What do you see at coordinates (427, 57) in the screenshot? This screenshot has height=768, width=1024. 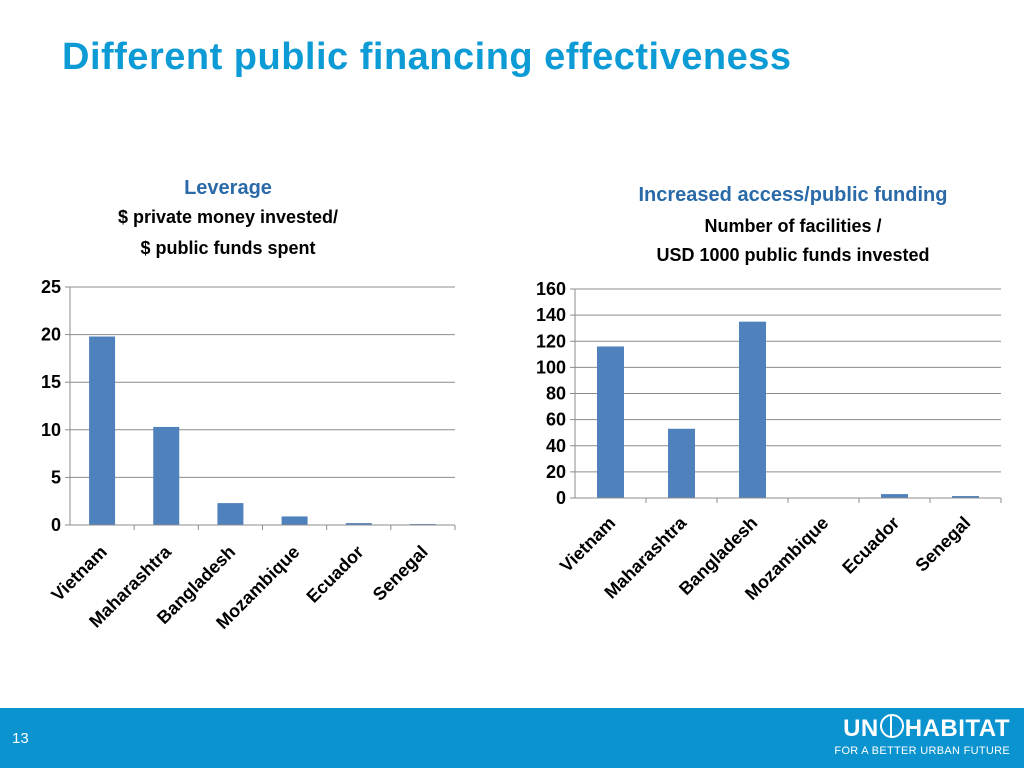 I see `slide-title: Different public financing effectiveness` at bounding box center [427, 57].